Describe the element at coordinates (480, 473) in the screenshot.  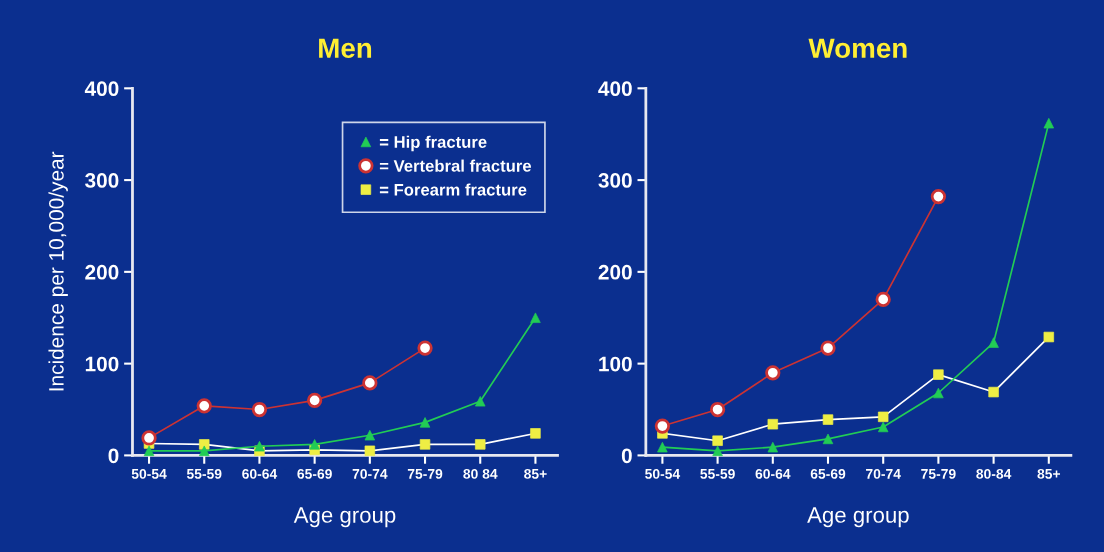
I see `x-tick-label: 80 84` at that location.